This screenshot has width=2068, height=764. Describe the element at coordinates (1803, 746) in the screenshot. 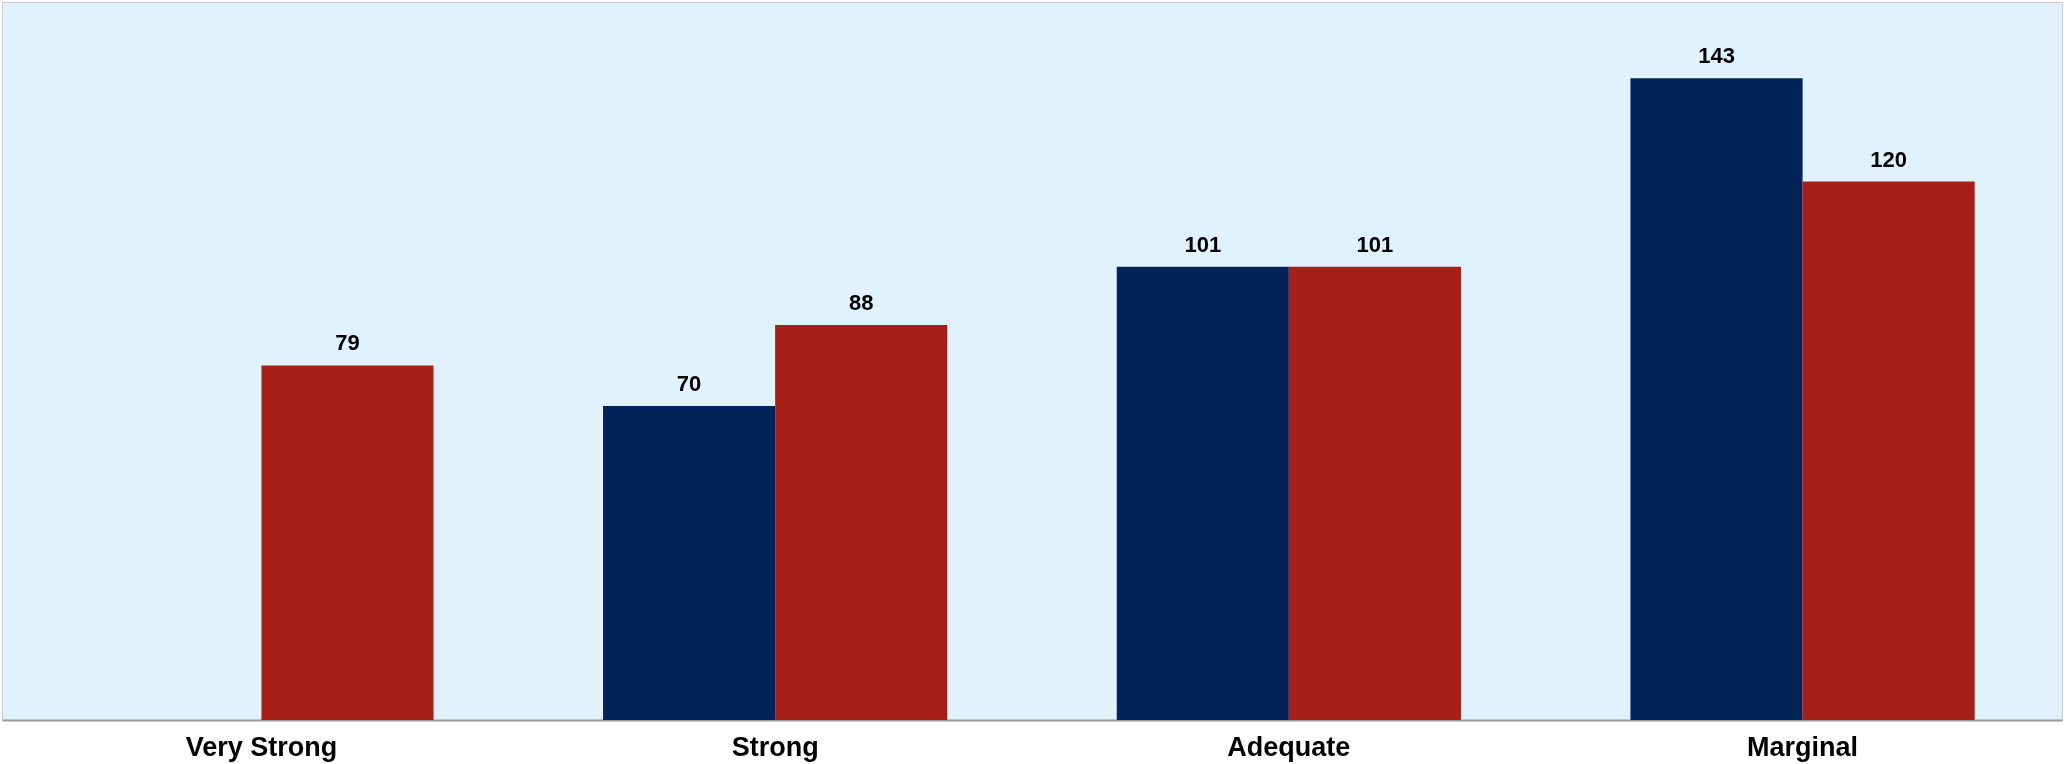

I see `x-tick-label: Marginal` at that location.